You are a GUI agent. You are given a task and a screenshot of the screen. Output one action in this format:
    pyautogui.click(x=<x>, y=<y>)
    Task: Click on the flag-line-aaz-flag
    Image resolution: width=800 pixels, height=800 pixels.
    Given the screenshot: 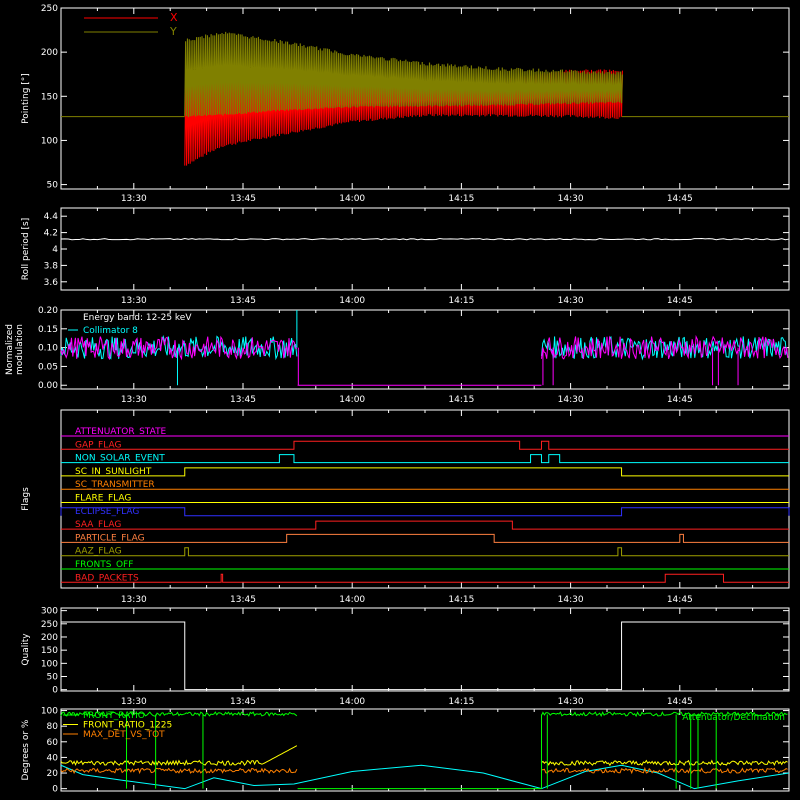 What is the action you would take?
    pyautogui.click(x=425, y=552)
    